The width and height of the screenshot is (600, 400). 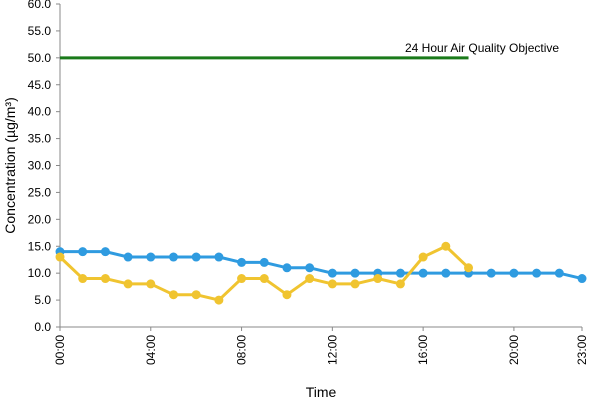 I want to click on y-axis-title: Concentration (µg/m³), so click(x=10, y=165).